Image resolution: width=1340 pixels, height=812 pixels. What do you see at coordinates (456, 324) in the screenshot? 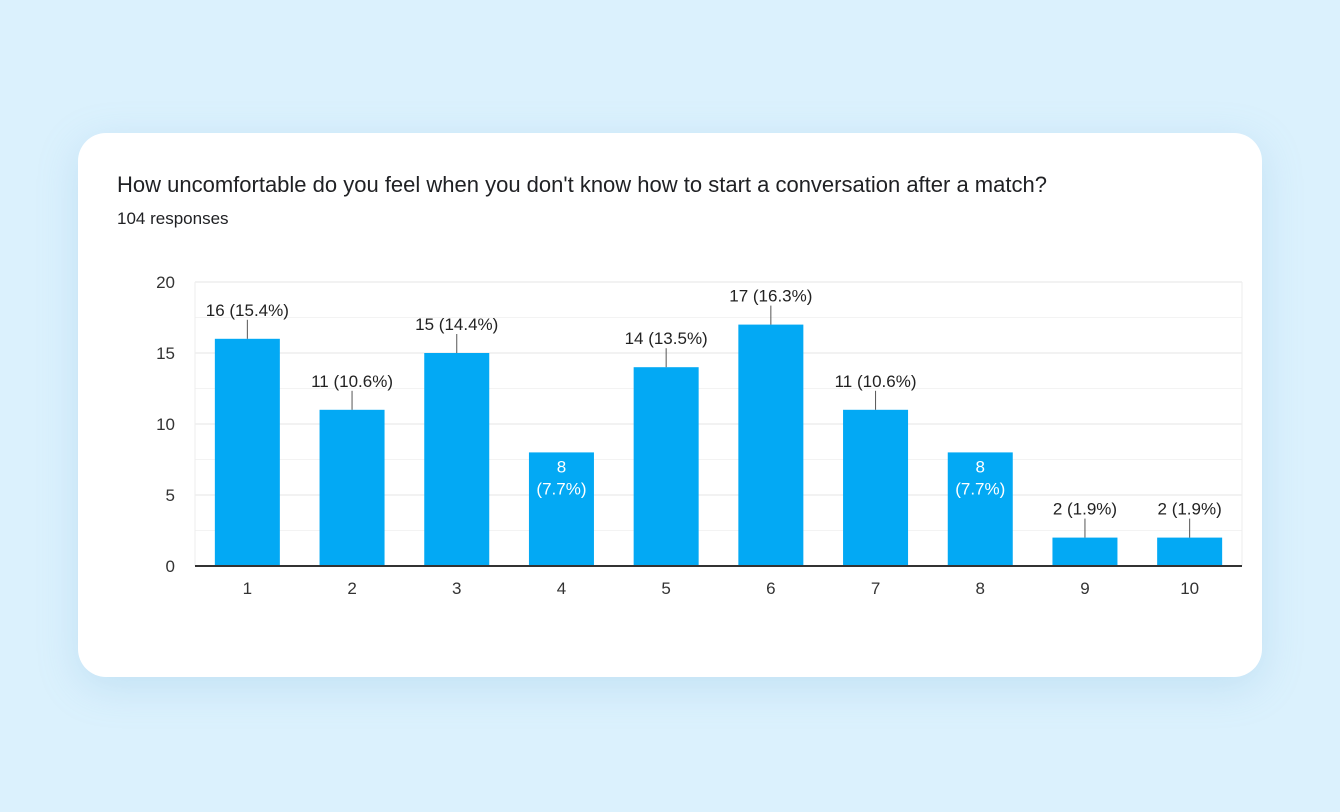
I see `data-label: 15 (14.4%)` at bounding box center [456, 324].